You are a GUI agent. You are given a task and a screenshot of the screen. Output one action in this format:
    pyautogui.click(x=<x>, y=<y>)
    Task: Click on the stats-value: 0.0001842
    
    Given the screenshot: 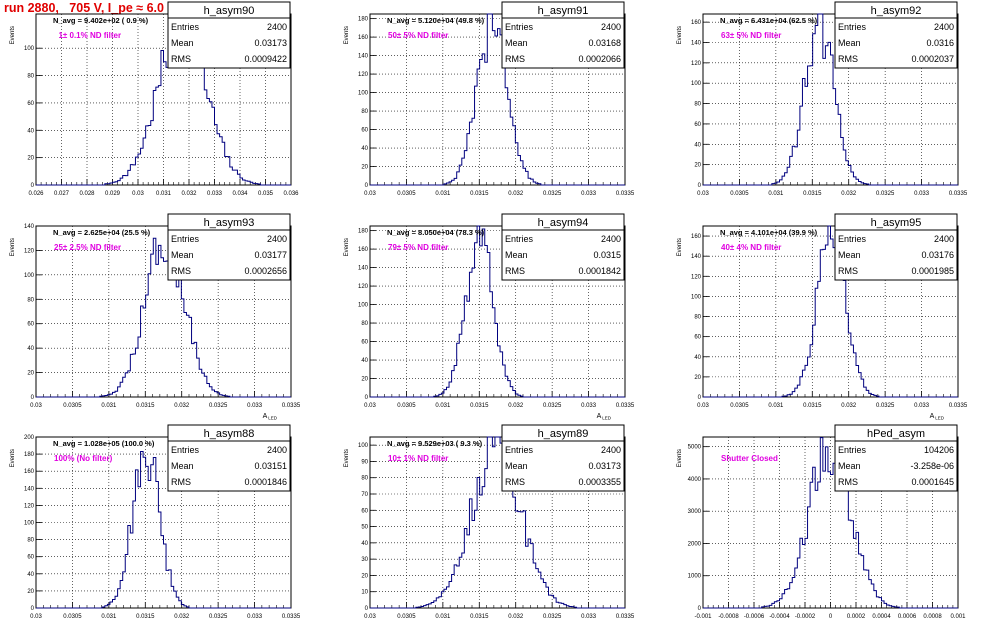 What is the action you would take?
    pyautogui.click(x=599, y=271)
    